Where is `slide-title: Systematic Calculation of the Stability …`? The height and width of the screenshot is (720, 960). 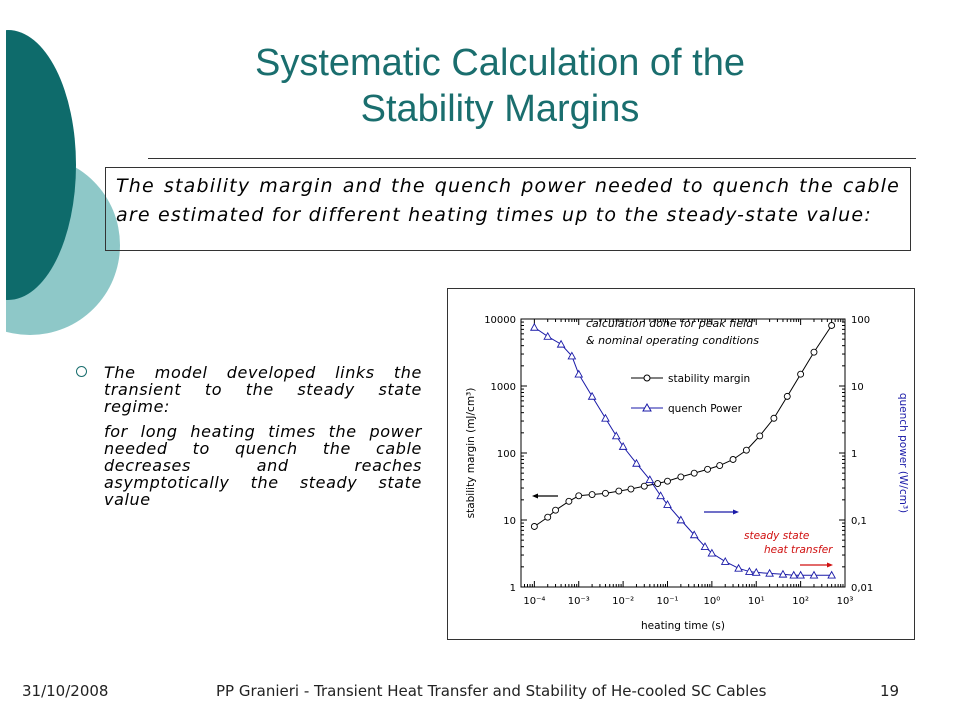 slide-title: Systematic Calculation of the Stability … is located at coordinates (500, 86).